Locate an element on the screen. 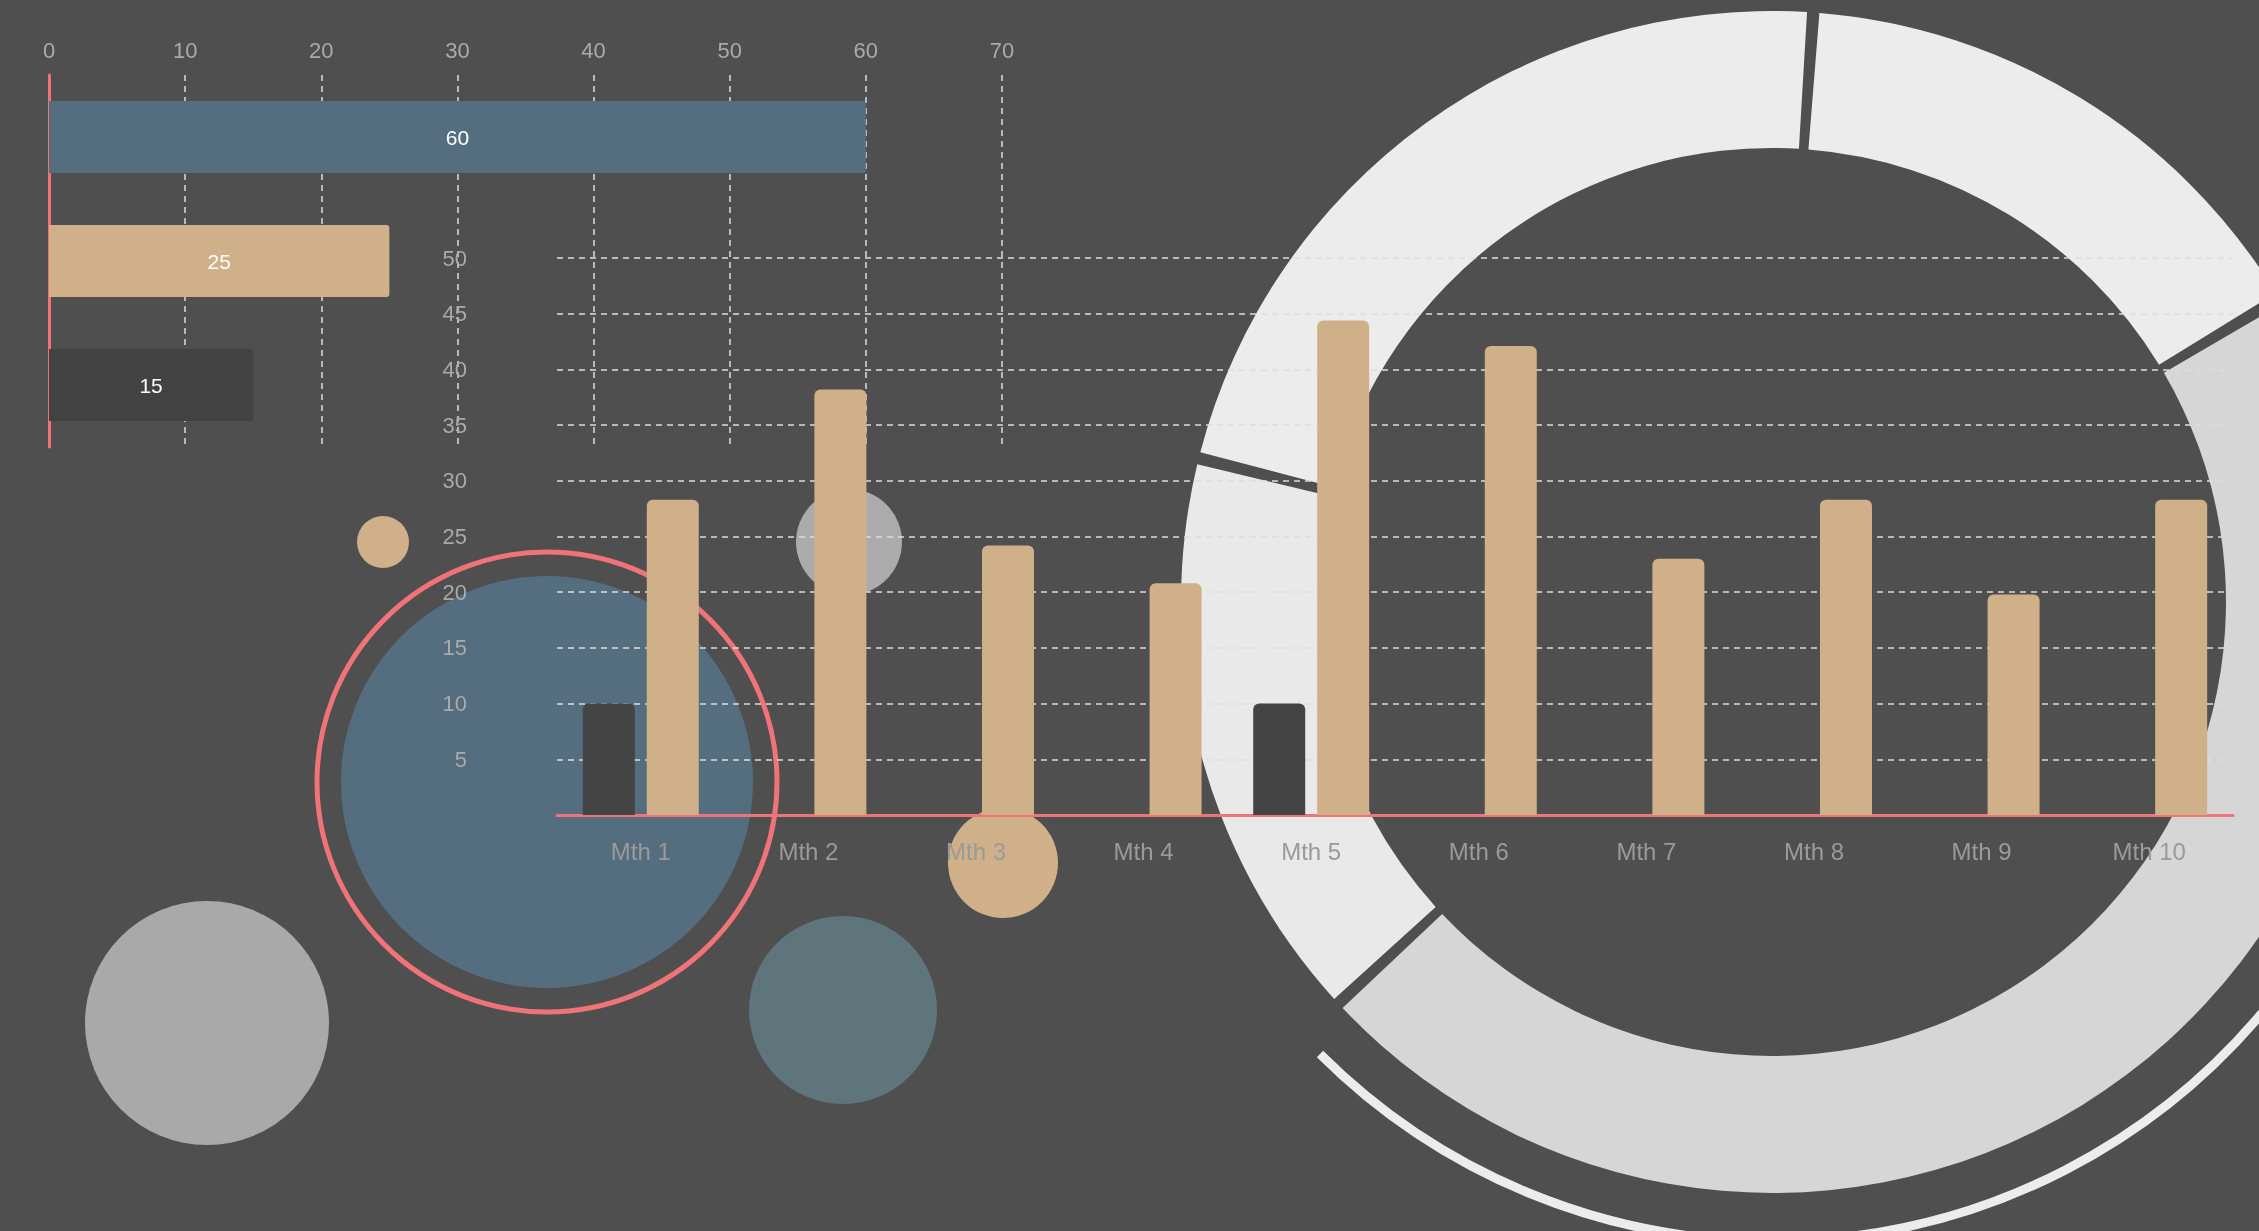 The height and width of the screenshot is (1231, 2259). x-tick-label: Mth 7 is located at coordinates (1646, 851).